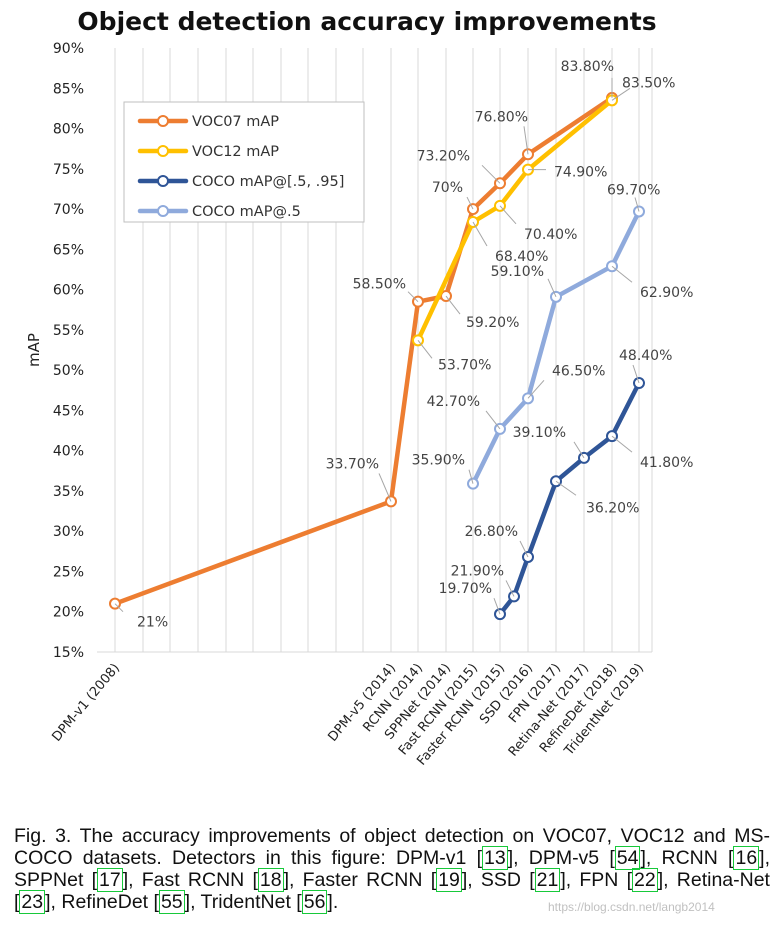  What do you see at coordinates (268, 182) in the screenshot?
I see `legend-label: COCO mAP@[.5, .95]` at bounding box center [268, 182].